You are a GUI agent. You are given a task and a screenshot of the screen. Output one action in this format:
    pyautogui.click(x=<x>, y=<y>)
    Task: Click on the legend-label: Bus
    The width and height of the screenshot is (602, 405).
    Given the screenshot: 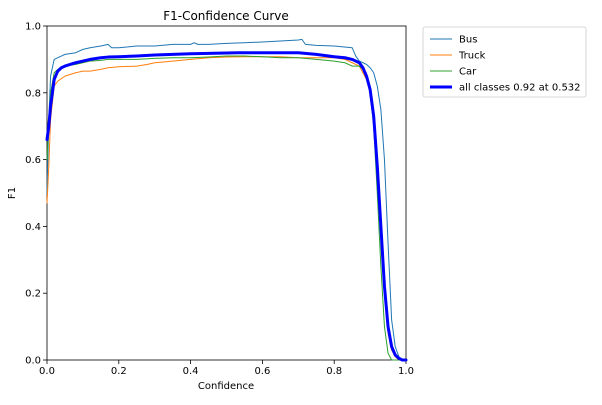 What is the action you would take?
    pyautogui.click(x=468, y=40)
    